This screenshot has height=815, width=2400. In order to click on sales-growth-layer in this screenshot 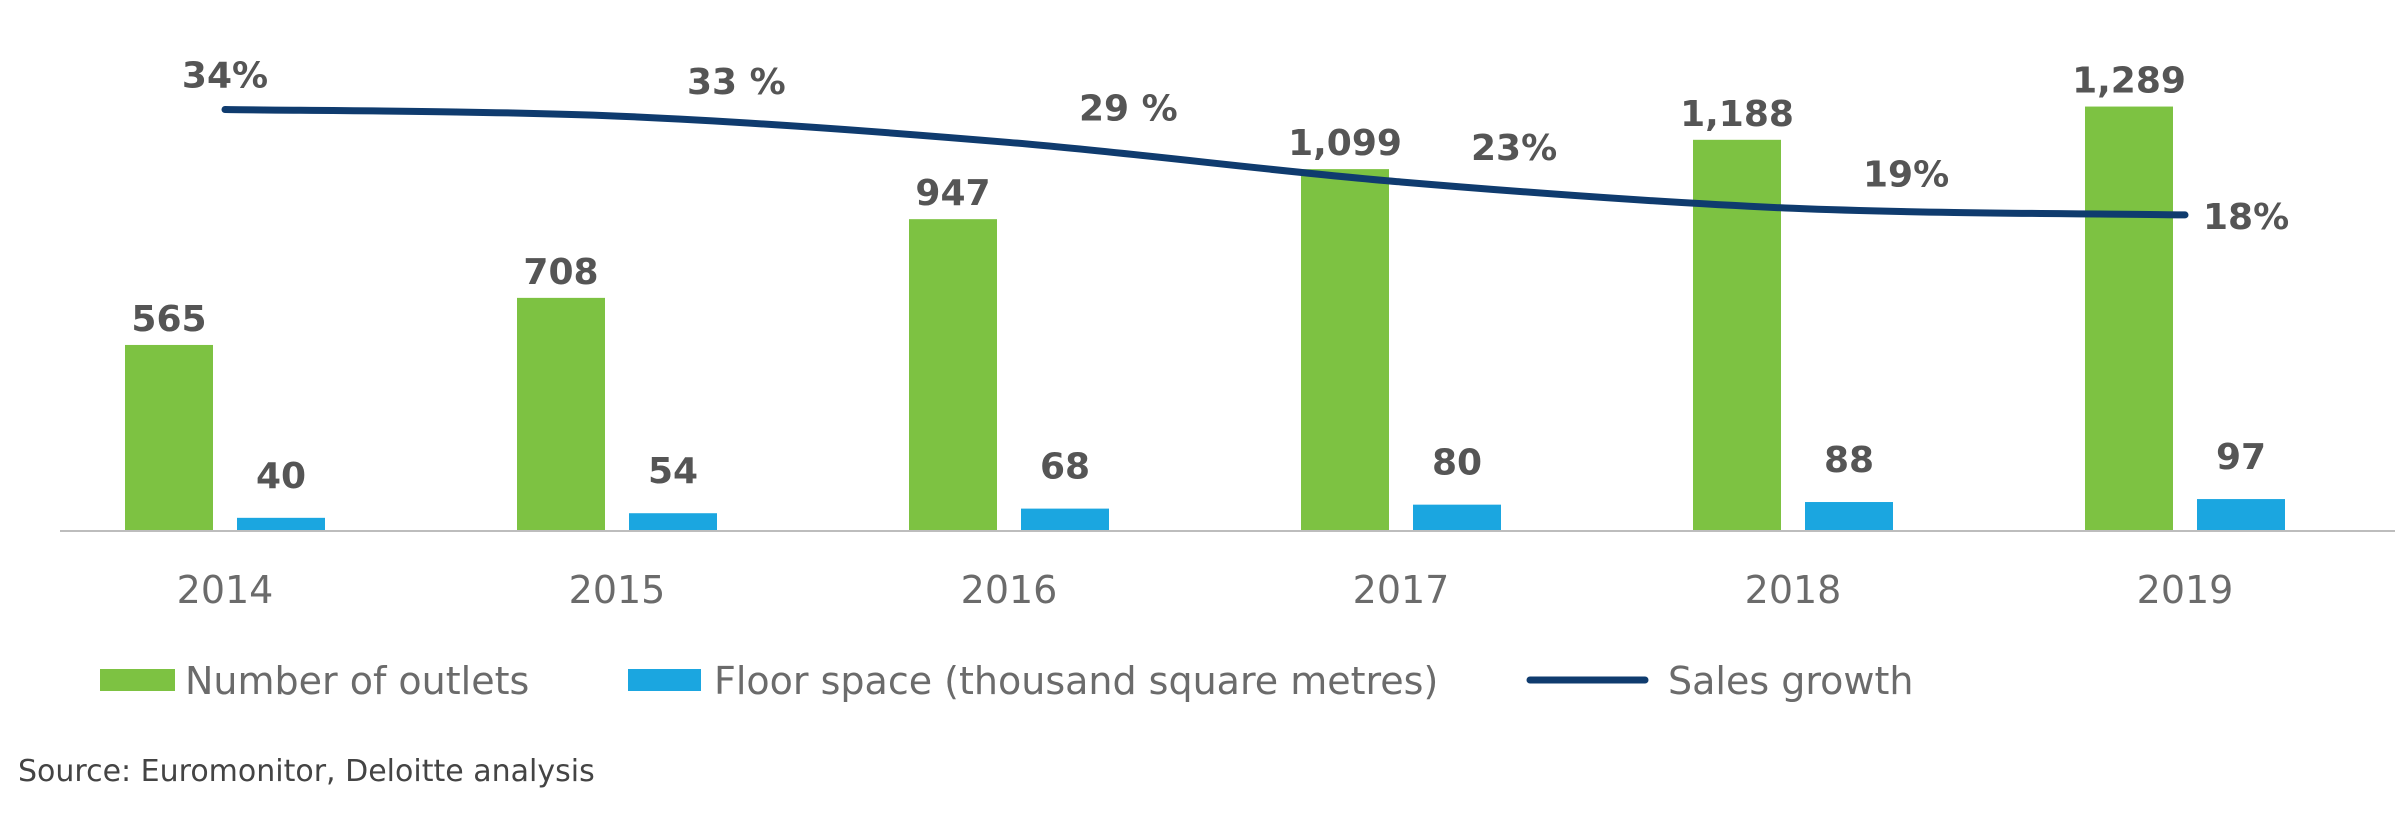, I will do `click(1205, 162)`.